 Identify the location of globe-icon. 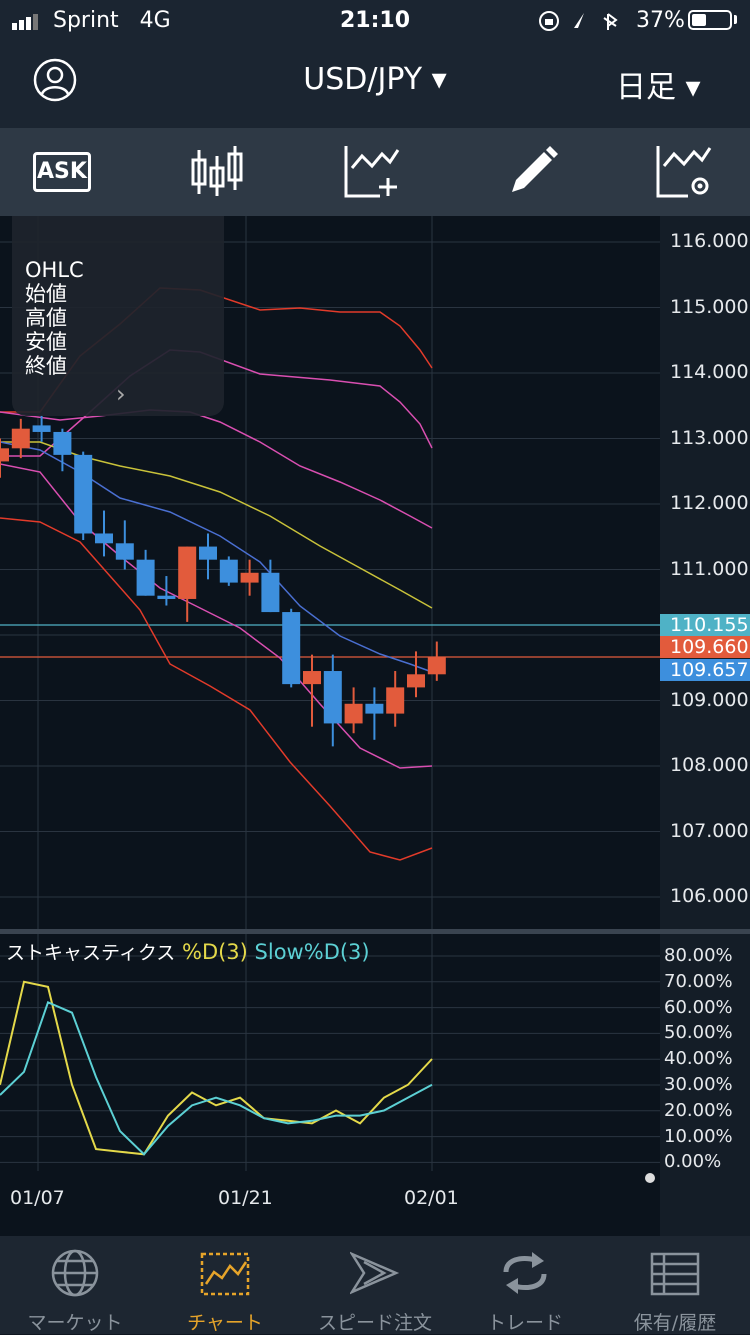
(75, 1273).